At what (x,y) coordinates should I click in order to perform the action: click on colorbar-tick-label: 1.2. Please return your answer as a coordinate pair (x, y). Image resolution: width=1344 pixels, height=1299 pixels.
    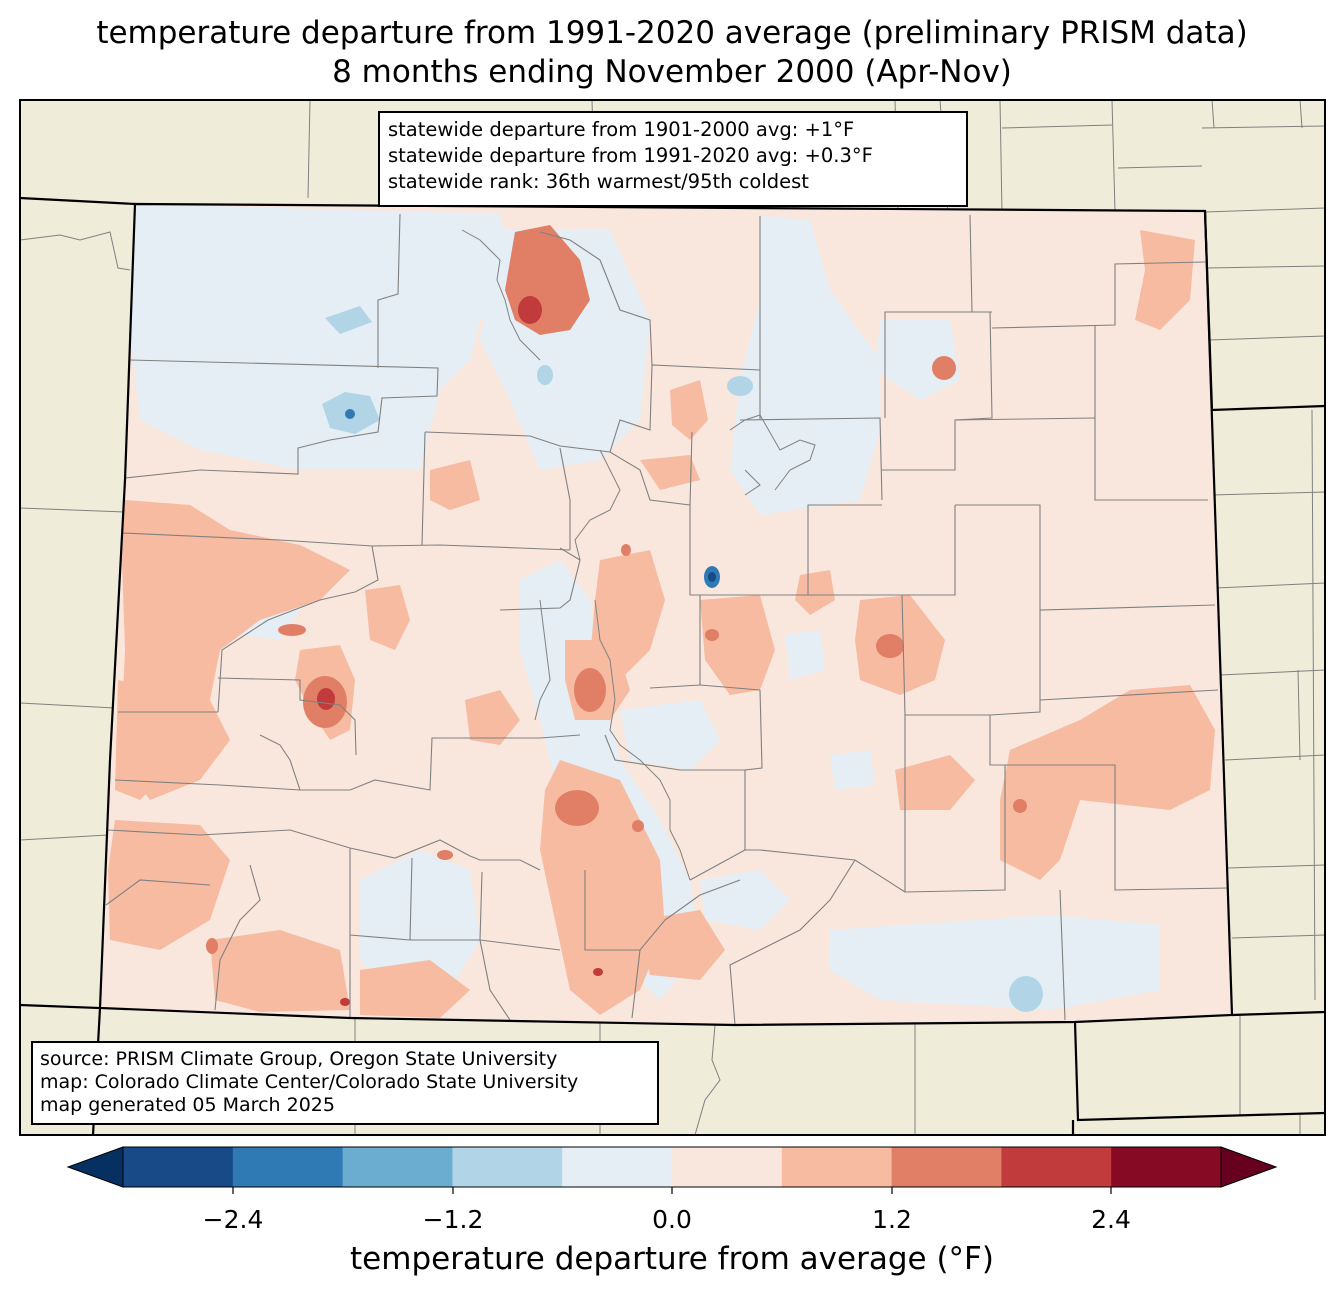
    Looking at the image, I should click on (892, 1219).